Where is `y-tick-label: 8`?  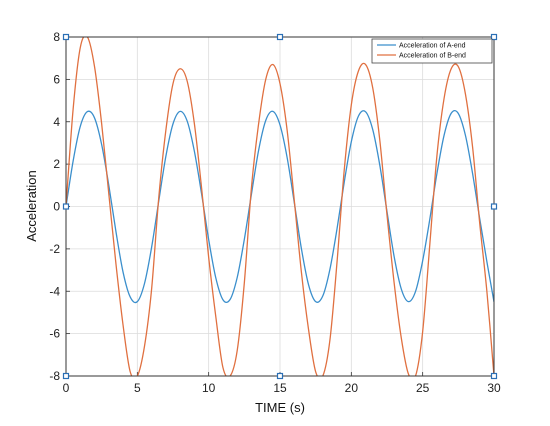
y-tick-label: 8 is located at coordinates (56, 37).